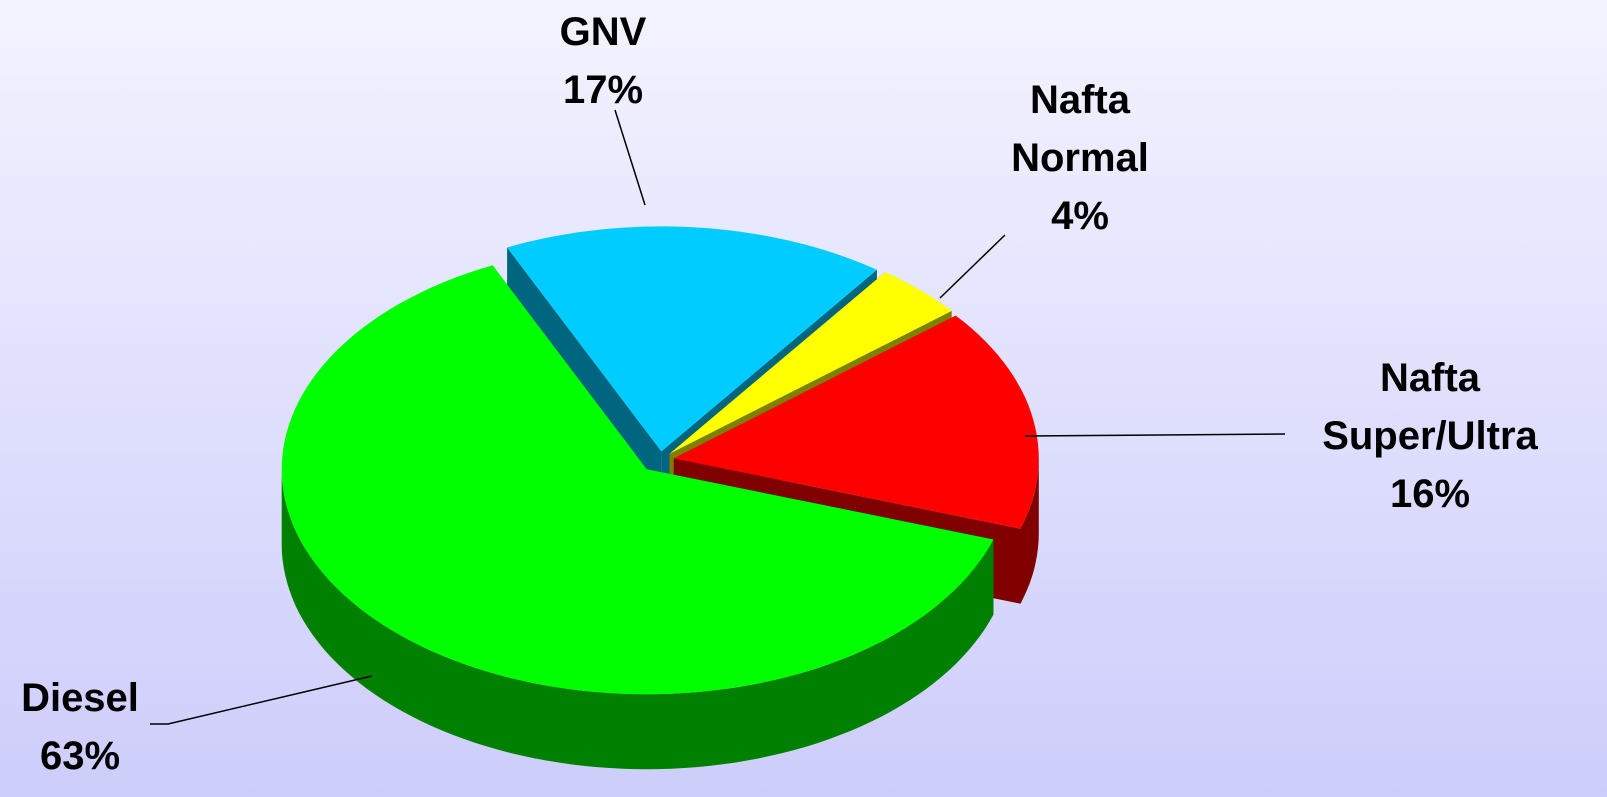  What do you see at coordinates (80, 756) in the screenshot?
I see `value-label: 63%` at bounding box center [80, 756].